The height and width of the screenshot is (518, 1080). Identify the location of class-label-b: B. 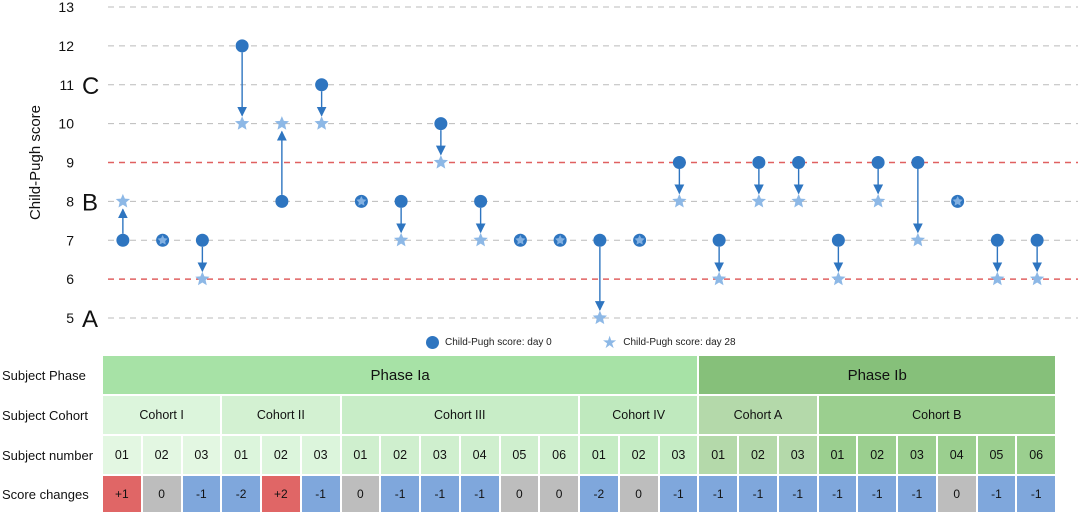
(90, 202).